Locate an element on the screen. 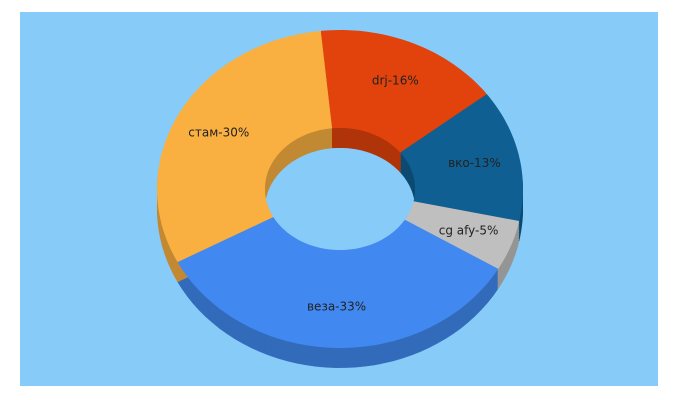 This screenshot has width=680, height=400. data-label: cg afy-5% is located at coordinates (469, 231).